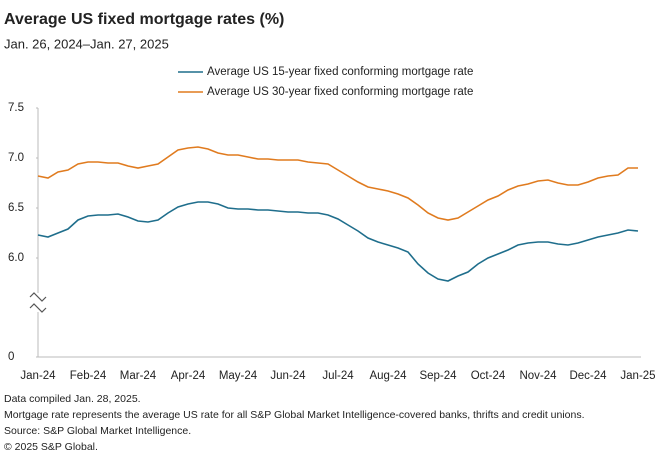 This screenshot has height=463, width=660. Describe the element at coordinates (11, 357) in the screenshot. I see `y-tick-label: 0` at that location.